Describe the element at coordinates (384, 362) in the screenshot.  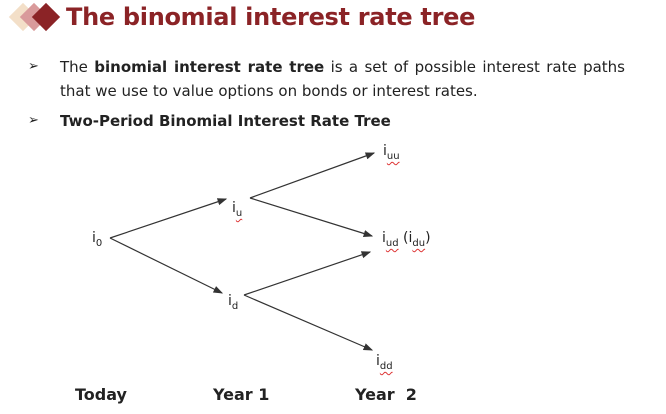
I see `node-idd: idd` at that location.